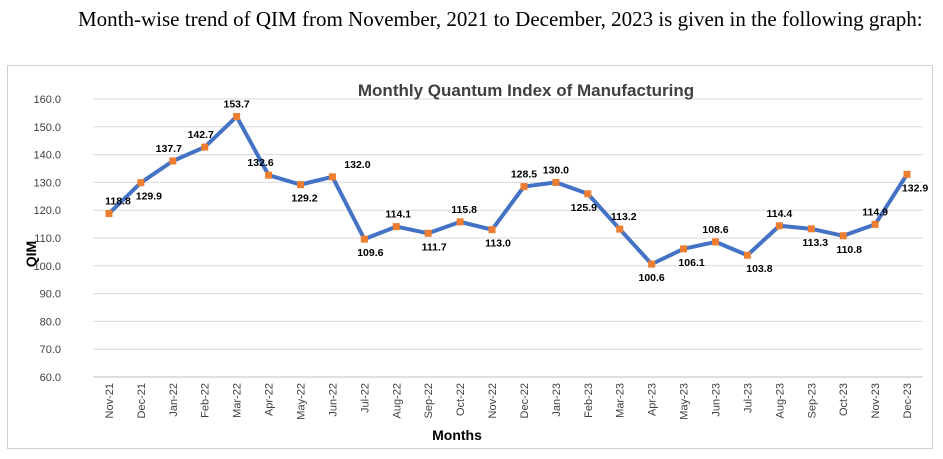 This screenshot has width=943, height=459. I want to click on y-tick-label: 100.0, so click(47, 267).